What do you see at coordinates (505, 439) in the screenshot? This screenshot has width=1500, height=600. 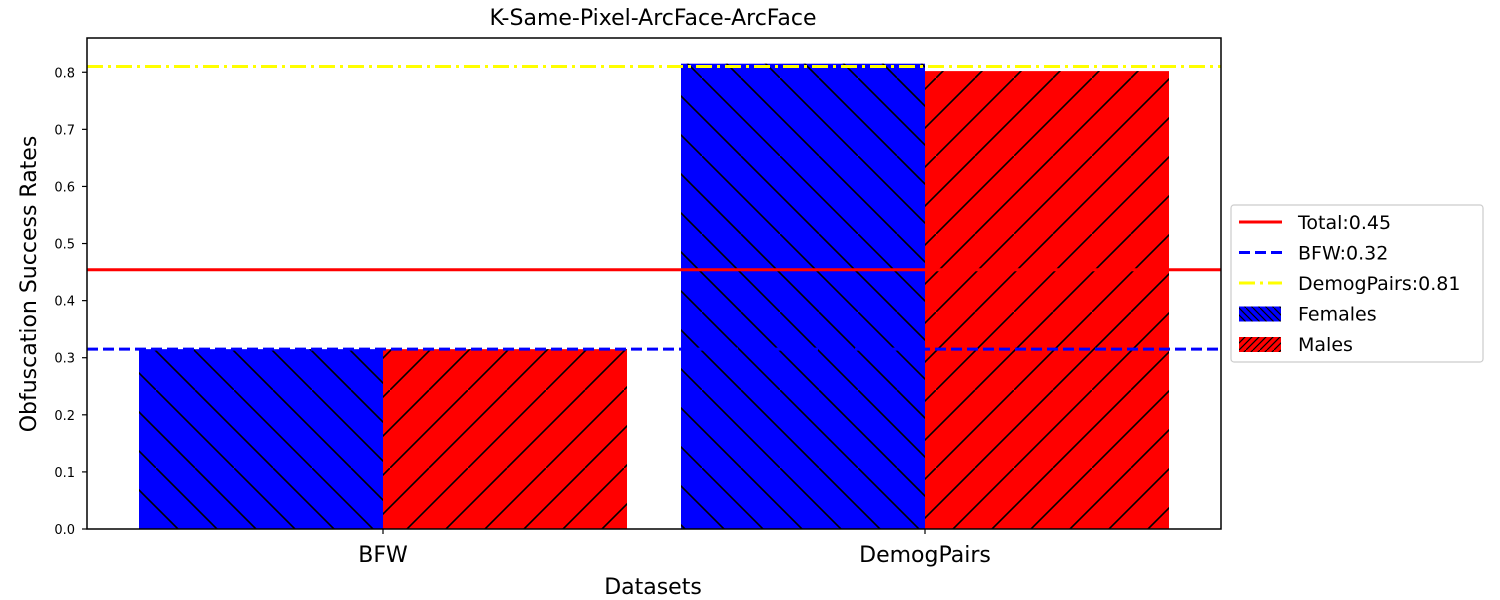 I see `bar-hatch-males-bfw` at bounding box center [505, 439].